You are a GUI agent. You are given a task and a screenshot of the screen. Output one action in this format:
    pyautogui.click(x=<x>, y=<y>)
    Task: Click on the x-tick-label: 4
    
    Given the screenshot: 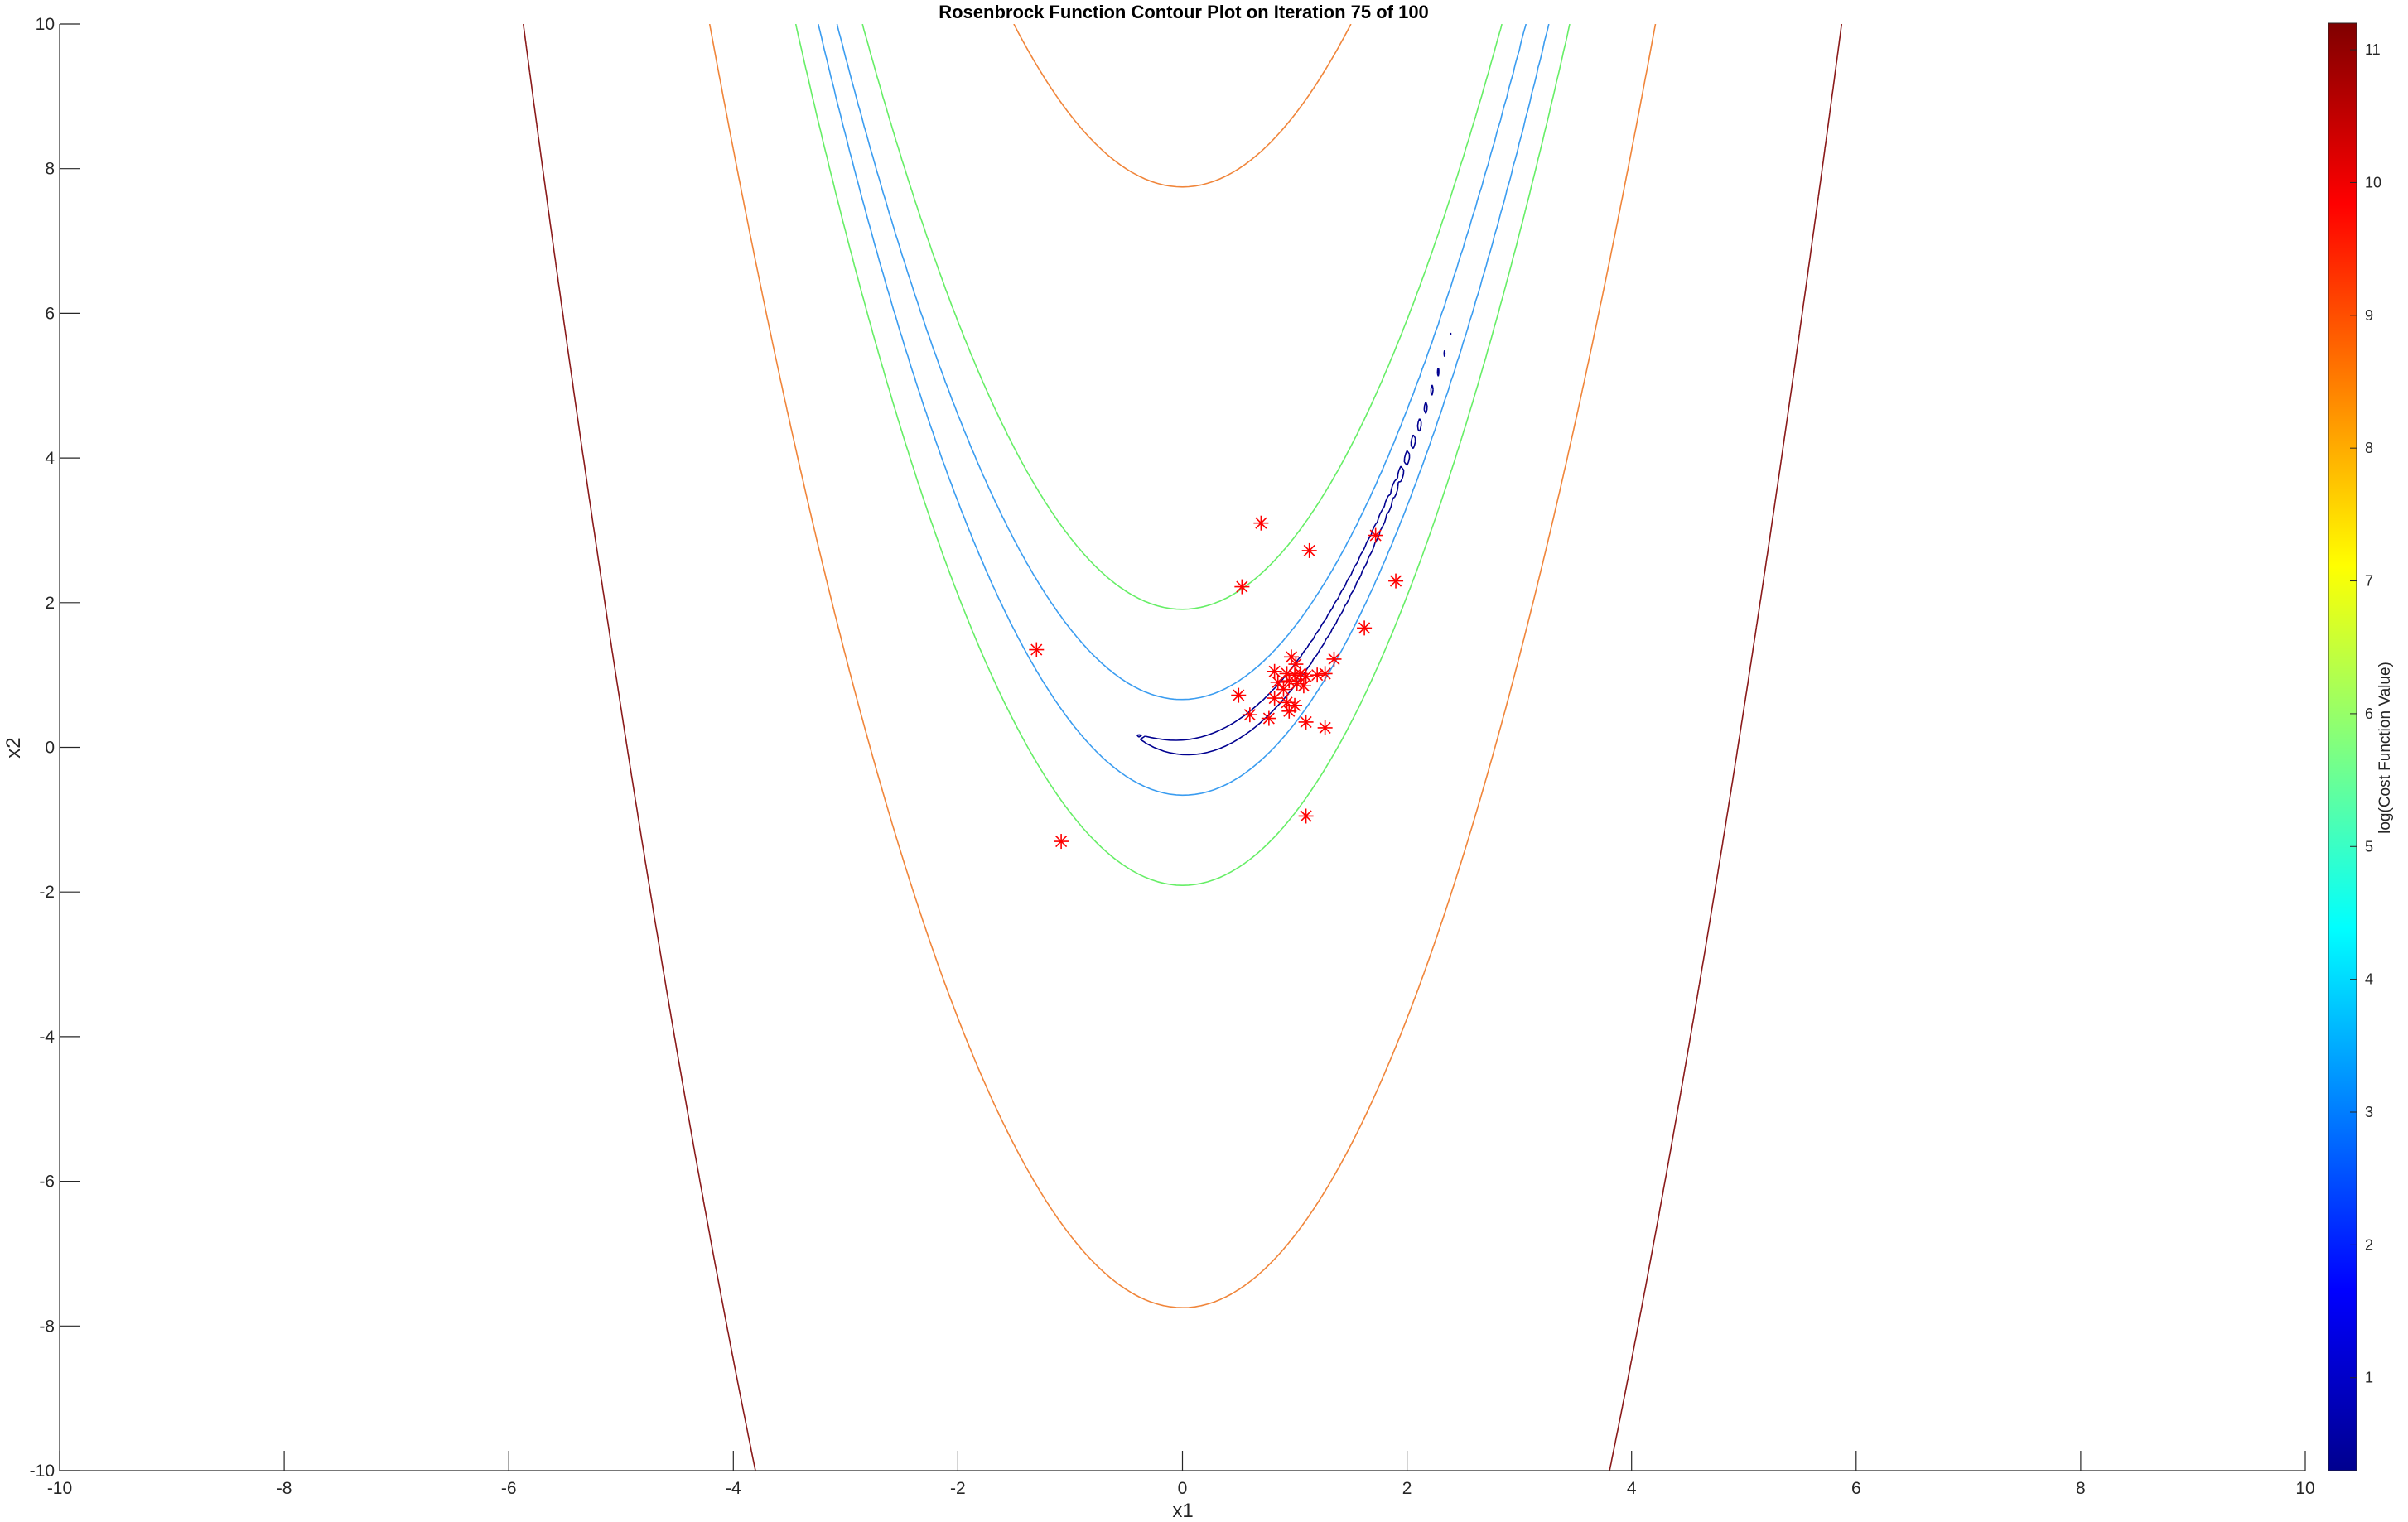 What is the action you would take?
    pyautogui.click(x=1632, y=1488)
    